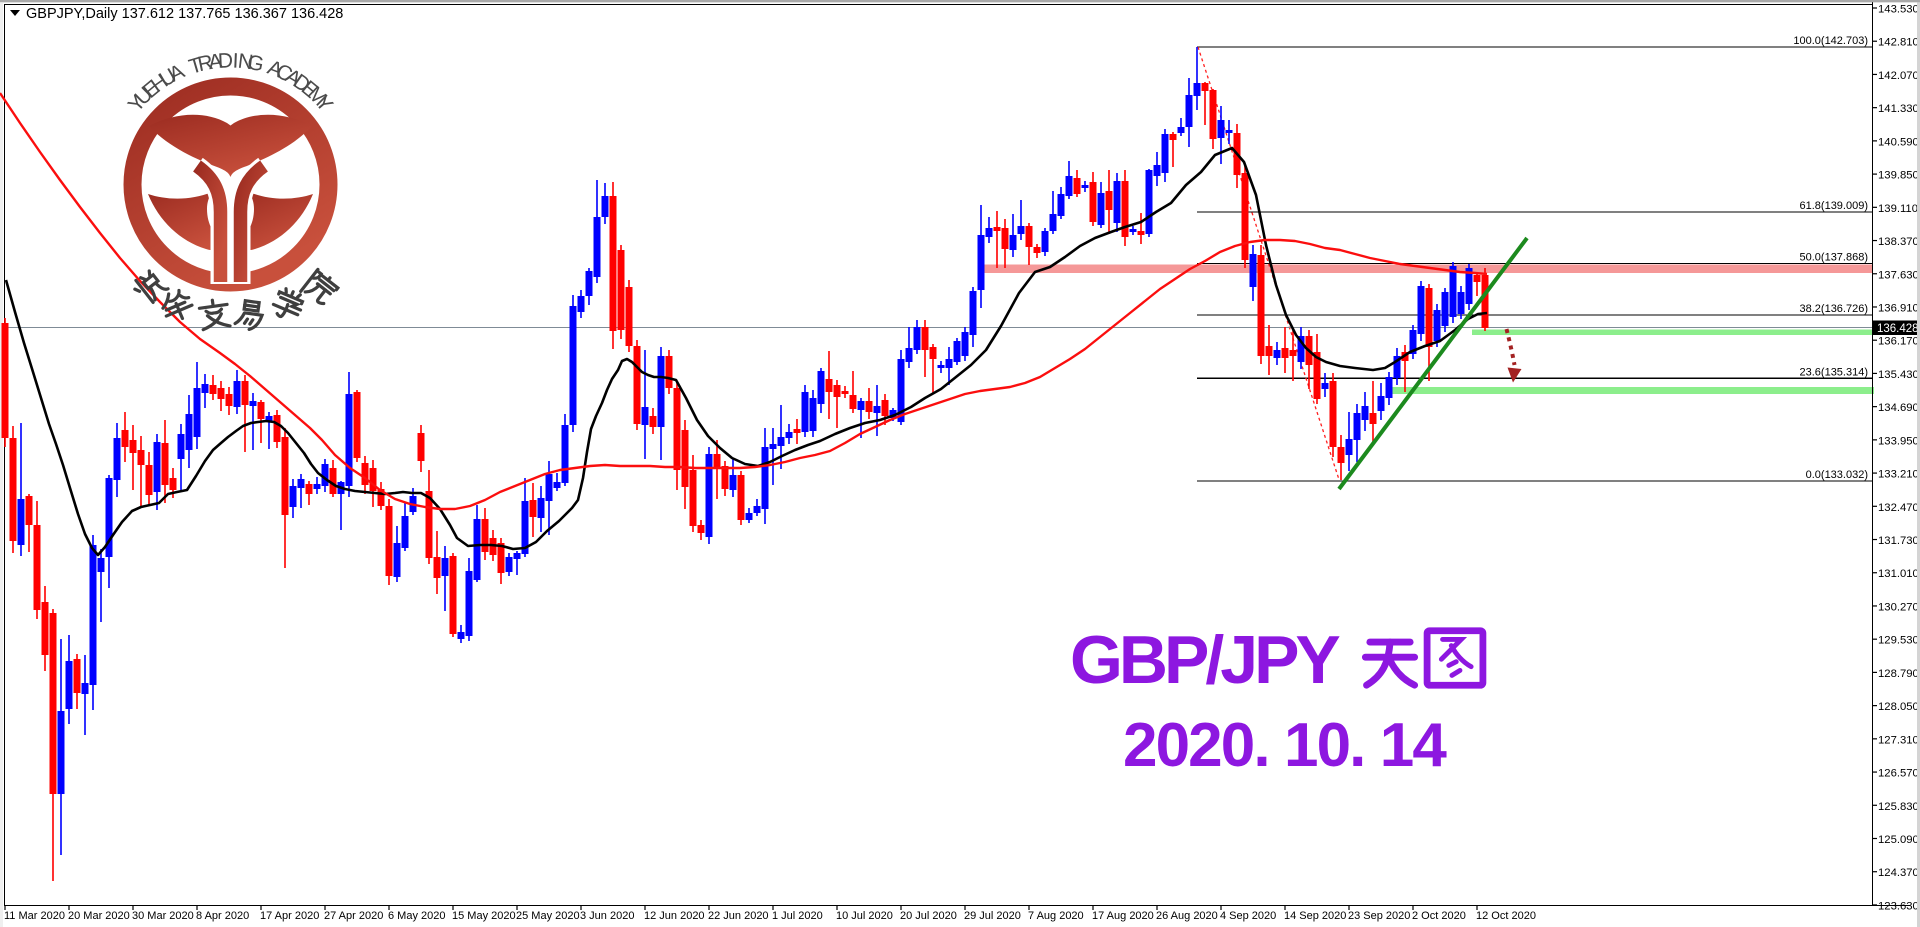 The image size is (1920, 927). Describe the element at coordinates (1898, 76) in the screenshot. I see `svg-text: 142.070` at that location.